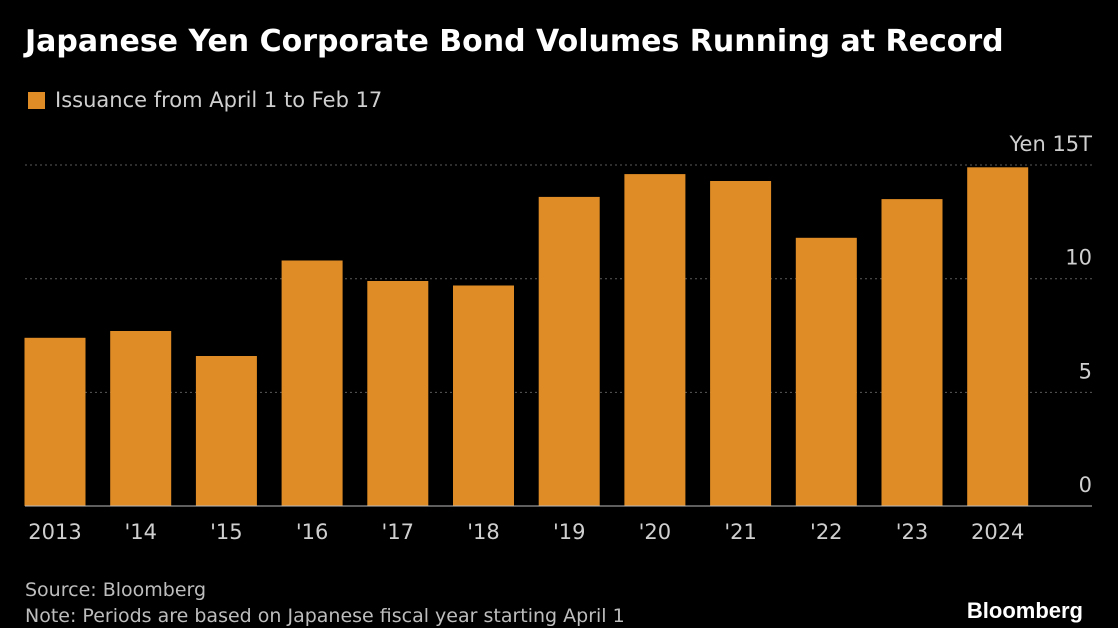 This screenshot has width=1118, height=628. Describe the element at coordinates (569, 532) in the screenshot. I see `x-tick-label: '19` at that location.